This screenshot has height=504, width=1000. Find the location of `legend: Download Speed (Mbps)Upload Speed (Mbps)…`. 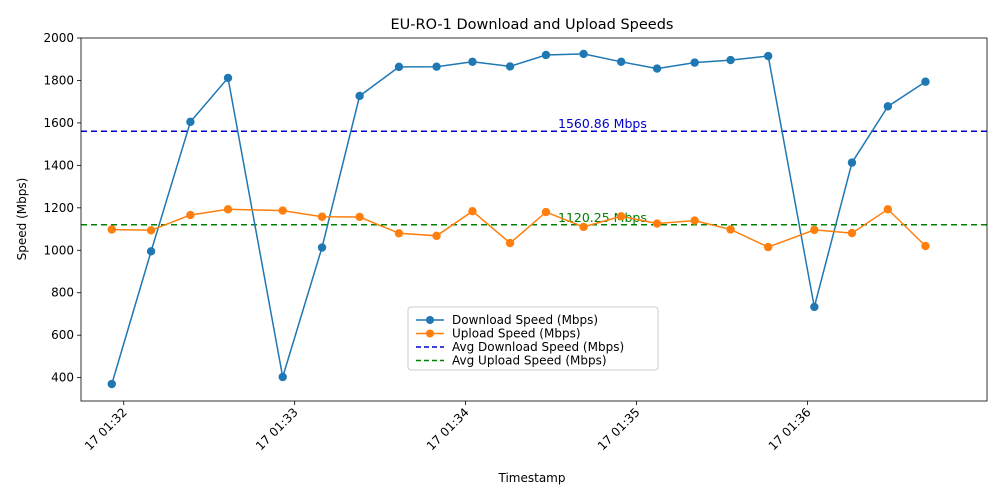

legend: Download Speed (Mbps)Upload Speed (Mbps)… is located at coordinates (533, 338).